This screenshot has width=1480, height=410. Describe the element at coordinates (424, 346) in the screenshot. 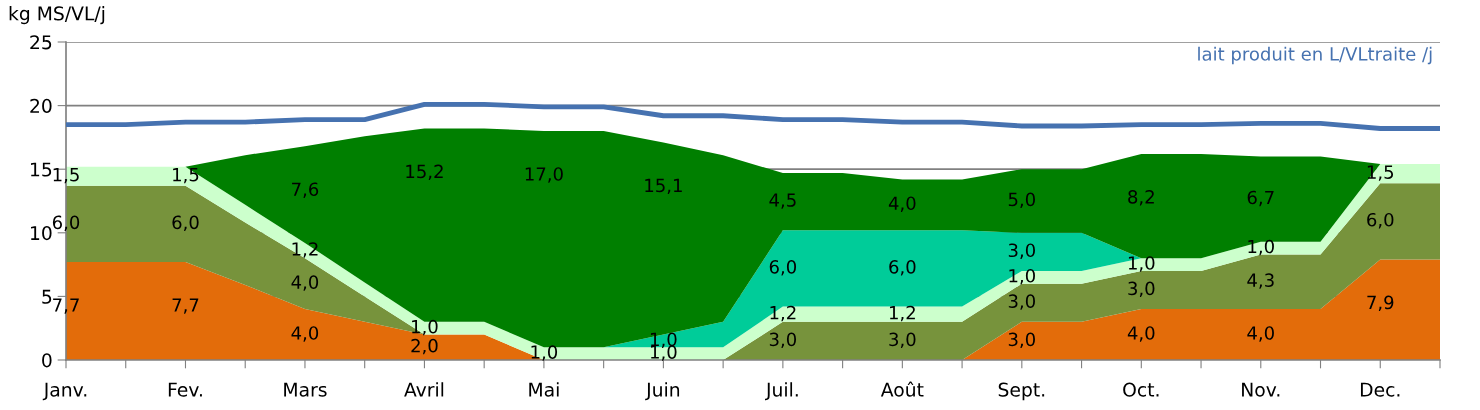

I see `data-label: 2,0` at that location.